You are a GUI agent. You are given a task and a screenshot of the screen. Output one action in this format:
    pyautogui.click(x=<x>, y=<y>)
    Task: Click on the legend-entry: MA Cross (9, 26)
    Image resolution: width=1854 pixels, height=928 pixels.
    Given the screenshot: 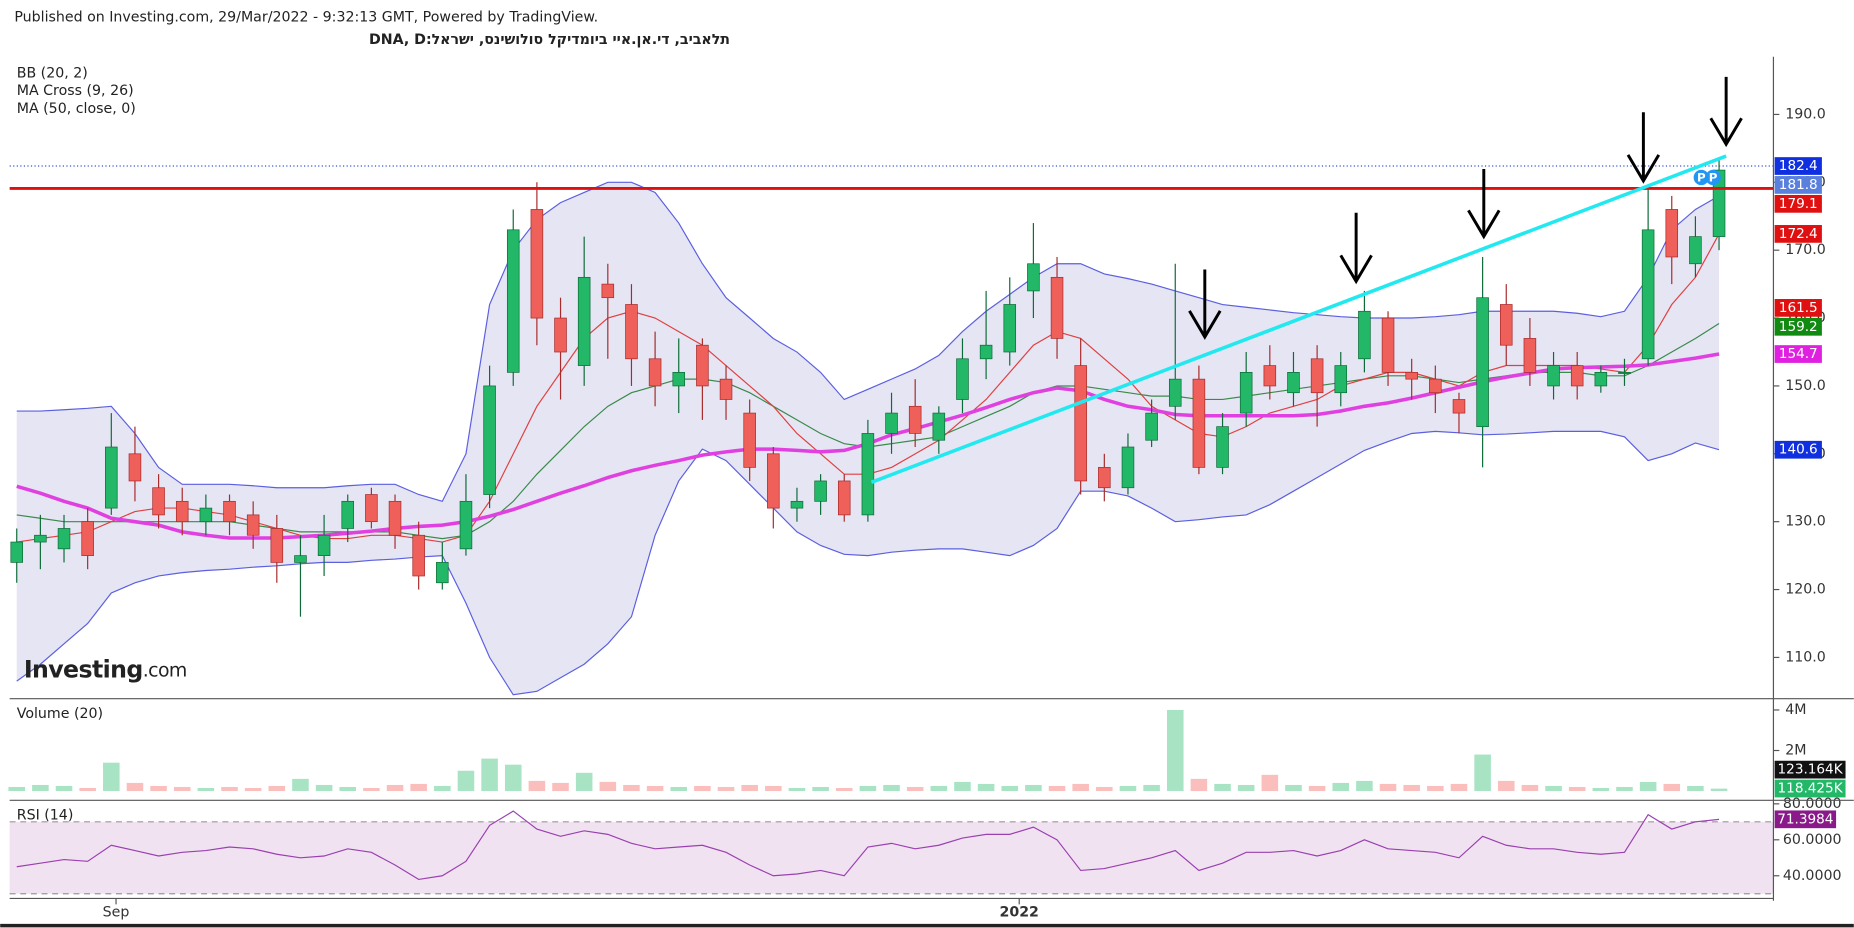 What is the action you would take?
    pyautogui.click(x=75, y=91)
    